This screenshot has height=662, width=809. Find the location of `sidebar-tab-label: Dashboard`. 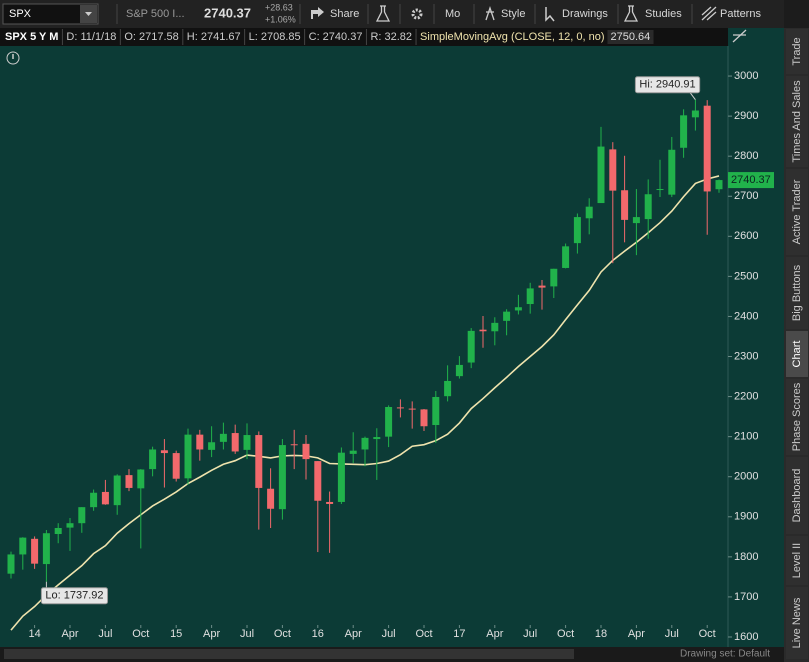

sidebar-tab-label: Dashboard is located at coordinates (797, 496).